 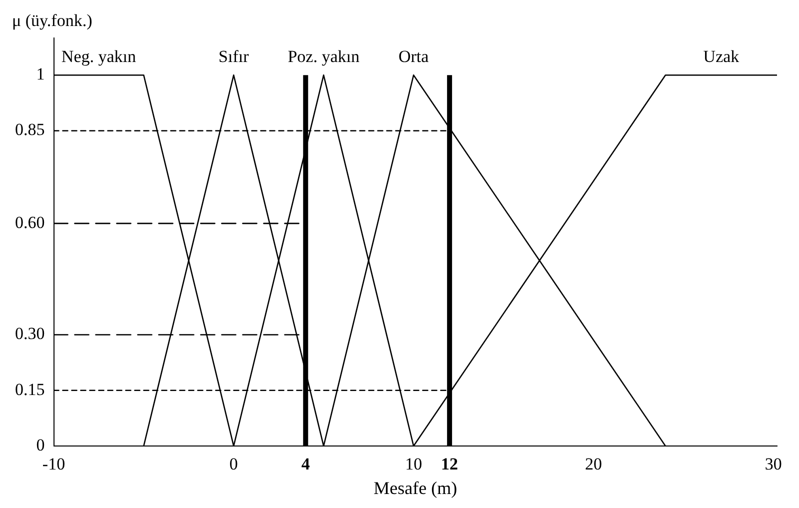 What do you see at coordinates (30, 222) in the screenshot?
I see `y-tick-label: 0.60` at bounding box center [30, 222].